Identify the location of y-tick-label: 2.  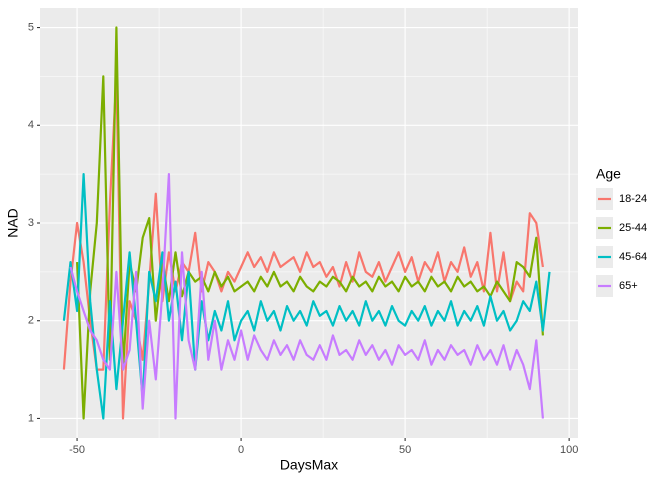
(31, 321).